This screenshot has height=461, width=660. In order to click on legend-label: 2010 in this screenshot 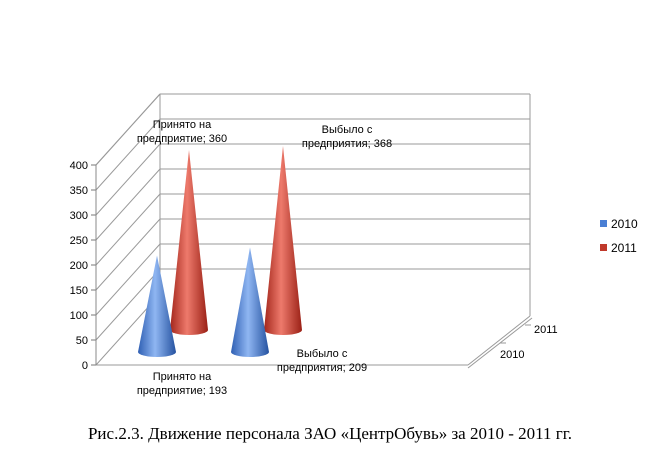, I will do `click(624, 224)`.